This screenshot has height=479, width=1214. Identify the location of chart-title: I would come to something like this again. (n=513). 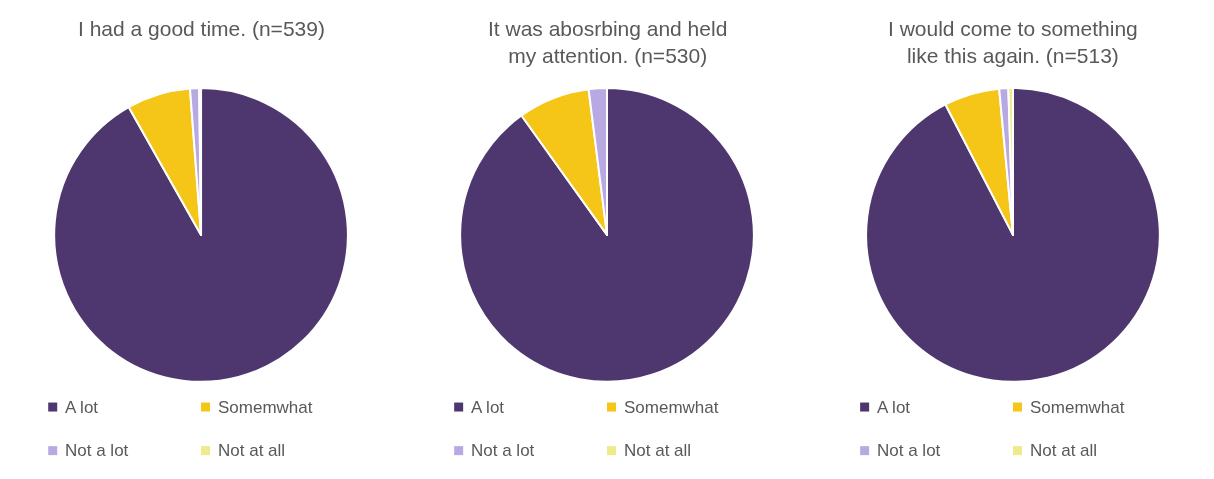
(1013, 42).